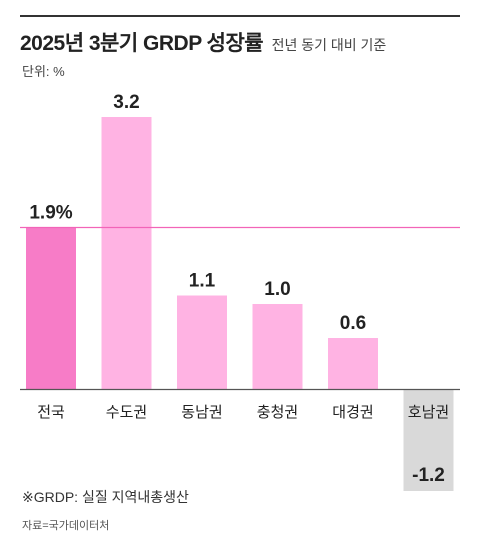 The height and width of the screenshot is (550, 480). I want to click on category-label-4: 충청권, so click(277, 412).